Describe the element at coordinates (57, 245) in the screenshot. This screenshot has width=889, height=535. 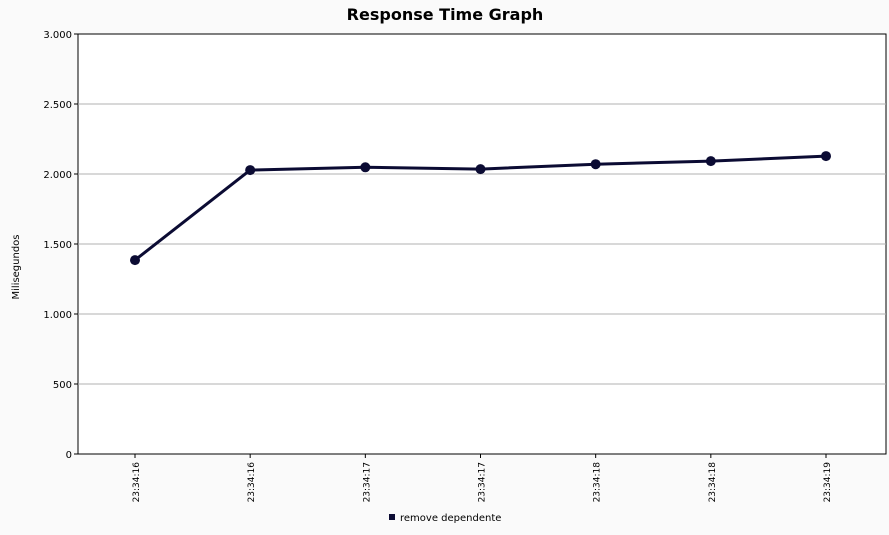
I see `y-tick-label: 1.500` at that location.